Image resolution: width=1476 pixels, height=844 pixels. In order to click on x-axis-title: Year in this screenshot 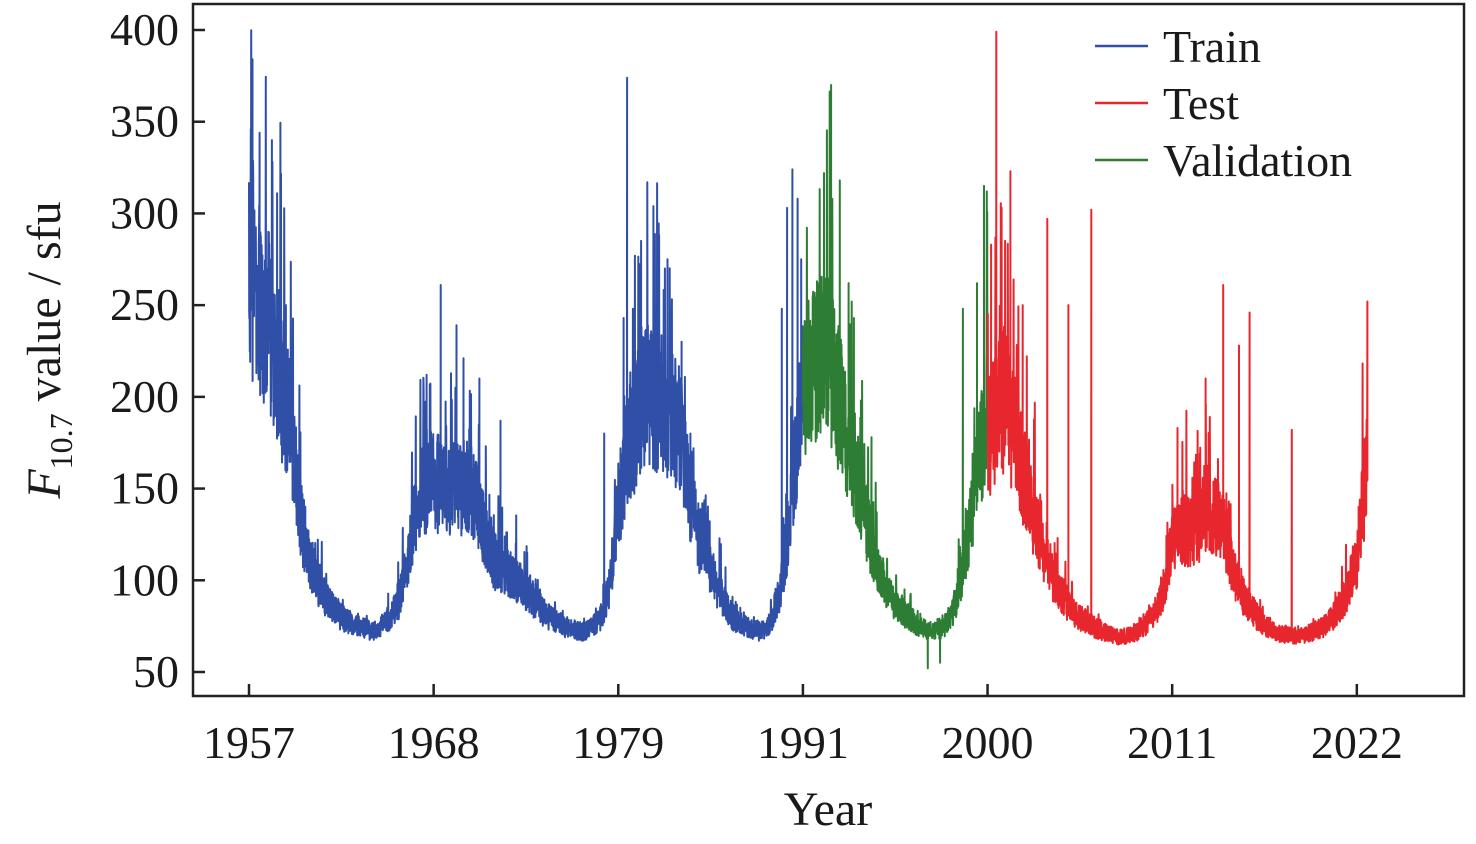, I will do `click(828, 809)`.